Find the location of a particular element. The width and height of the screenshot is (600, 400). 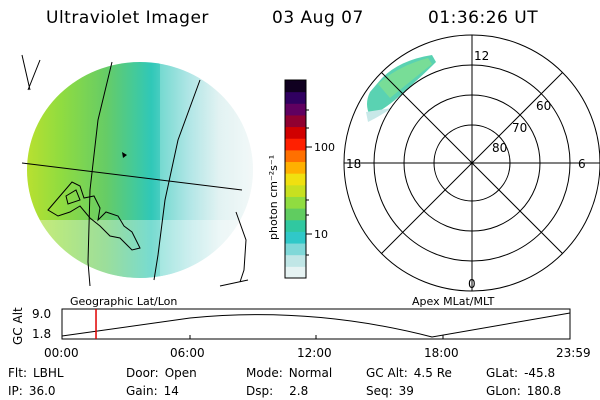

mlt-label-18: 18 is located at coordinates (353, 164).